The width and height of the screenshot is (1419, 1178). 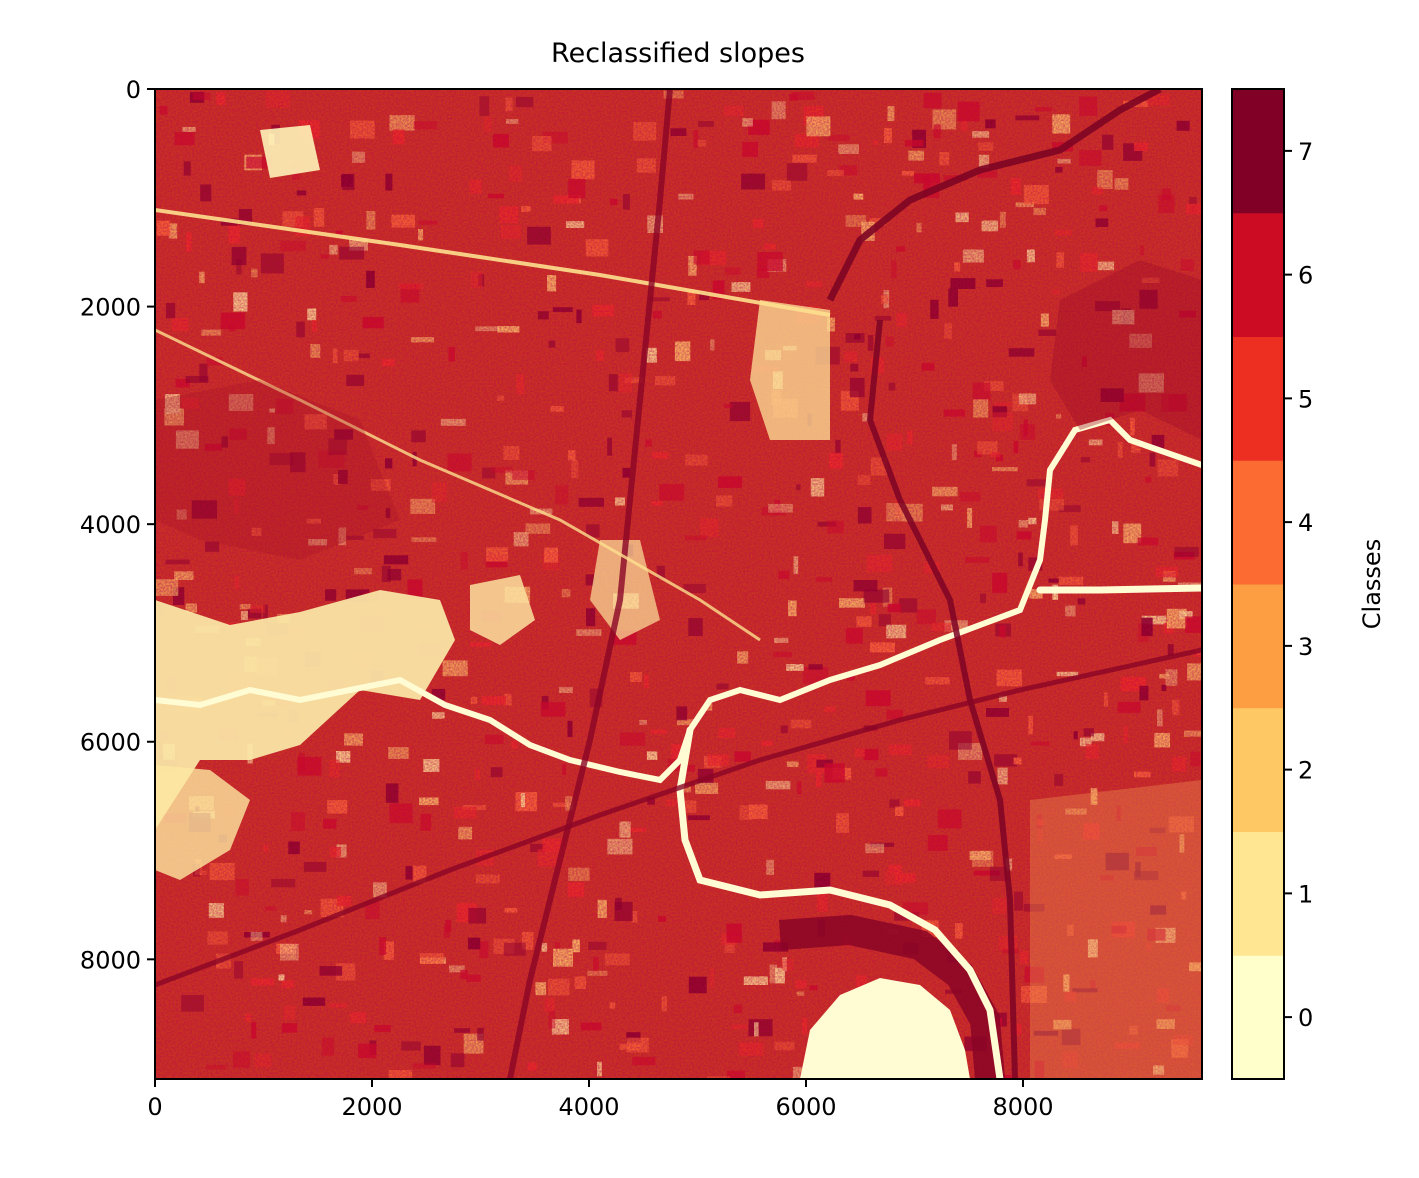 I want to click on colorbar-tick-label: 4, so click(x=1305, y=523).